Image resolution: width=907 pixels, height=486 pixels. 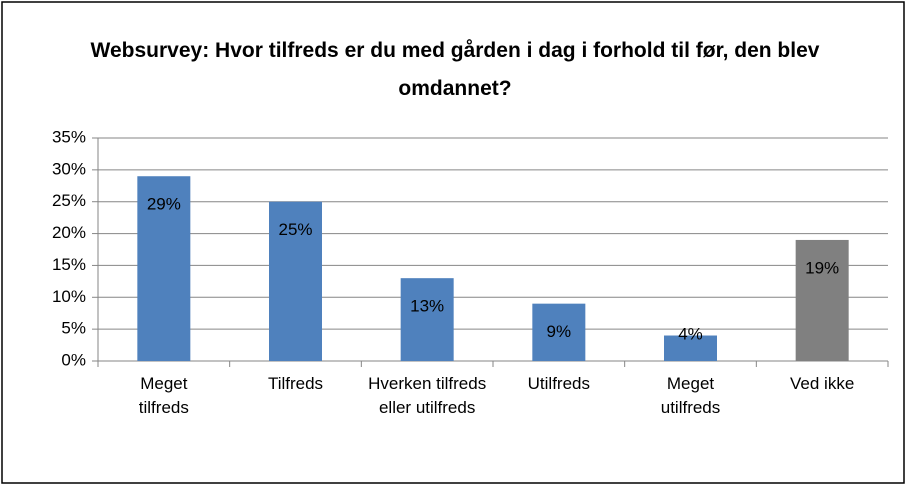 I want to click on y-tick-label: 0%, so click(x=73, y=359).